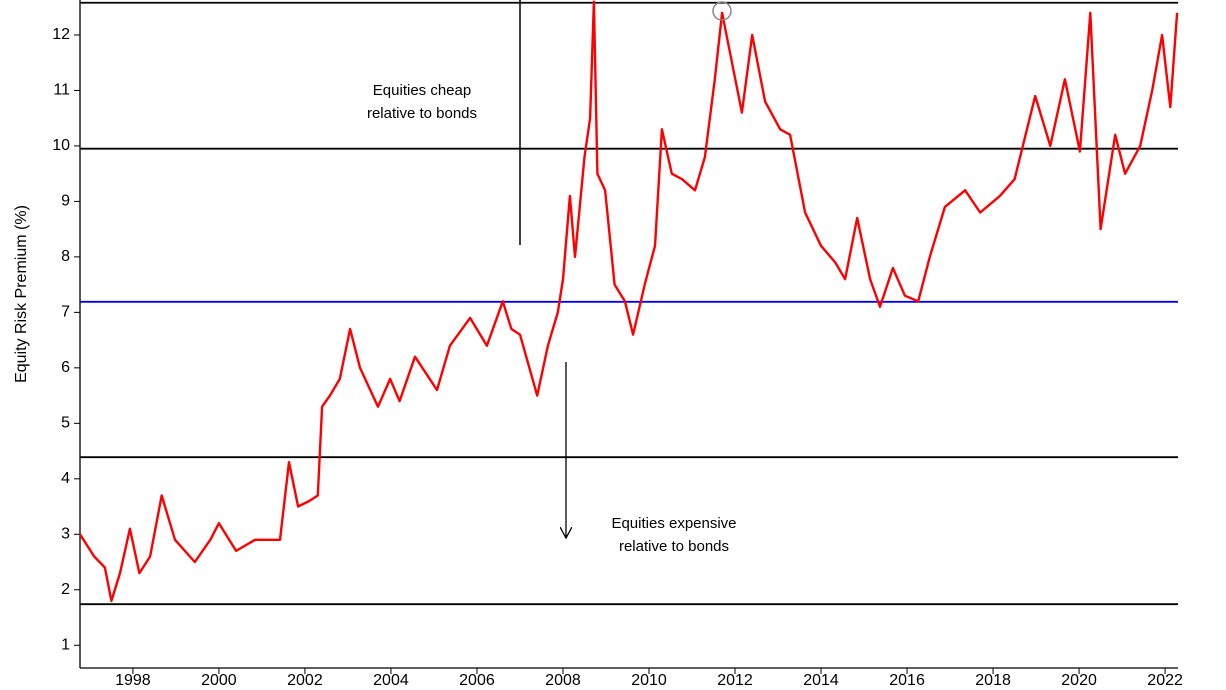 This screenshot has height=690, width=1226. I want to click on y-tick-label: 5, so click(65, 423).